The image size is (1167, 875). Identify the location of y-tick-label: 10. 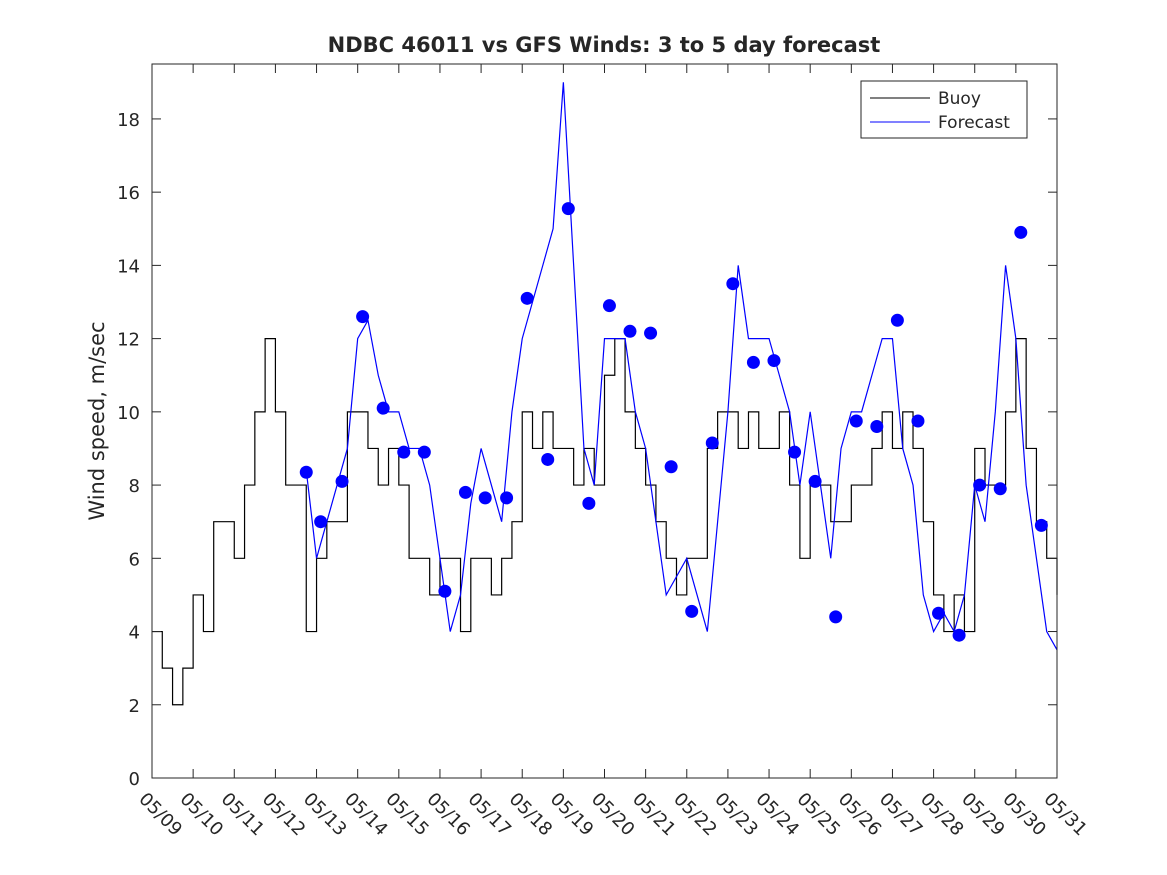
(128, 413).